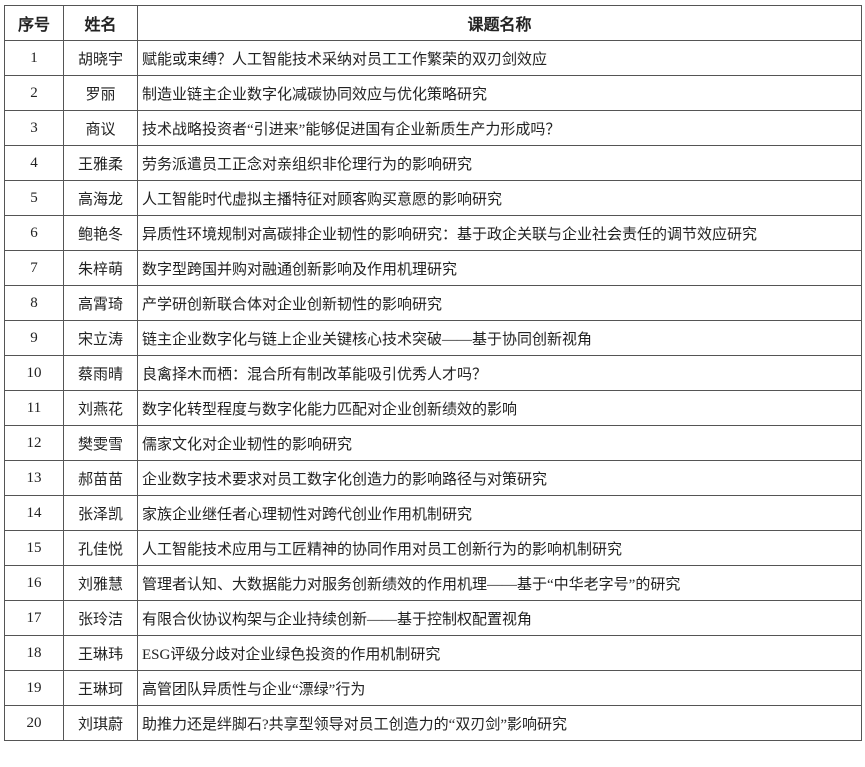 Image resolution: width=865 pixels, height=767 pixels. I want to click on table-row: 15 孔佳悦 人工智能技术应用与工匠精神的协同作用对员工创新行为的影响机制研究, so click(433, 548).